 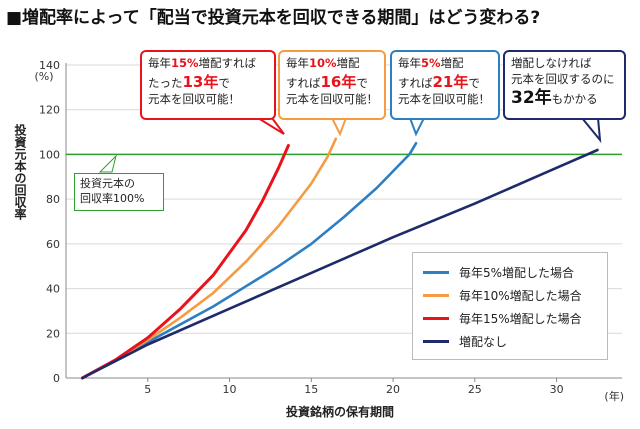 I want to click on callout-15pct: 毎年15%増配すればたった13年で 元本を回収可能！, so click(x=208, y=85).